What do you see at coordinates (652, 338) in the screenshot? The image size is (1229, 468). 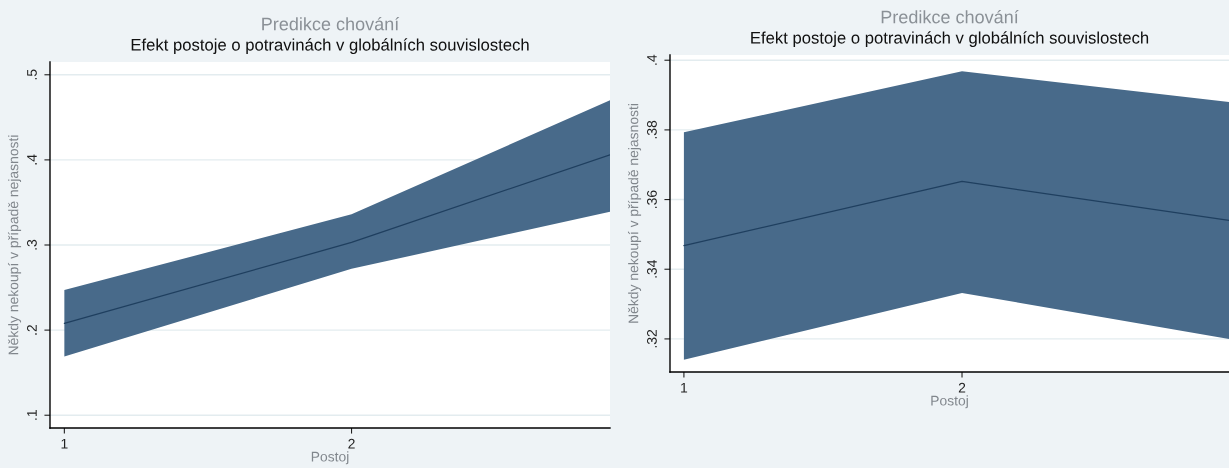 I see `y-tick-label: .32` at bounding box center [652, 338].